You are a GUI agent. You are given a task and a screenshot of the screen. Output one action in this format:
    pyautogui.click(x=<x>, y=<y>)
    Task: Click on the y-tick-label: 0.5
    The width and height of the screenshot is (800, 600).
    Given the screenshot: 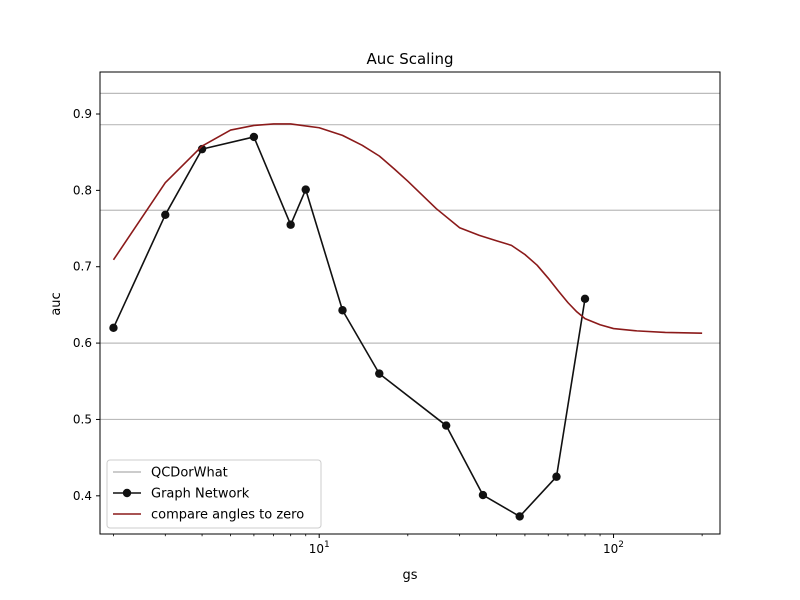 What is the action you would take?
    pyautogui.click(x=82, y=419)
    